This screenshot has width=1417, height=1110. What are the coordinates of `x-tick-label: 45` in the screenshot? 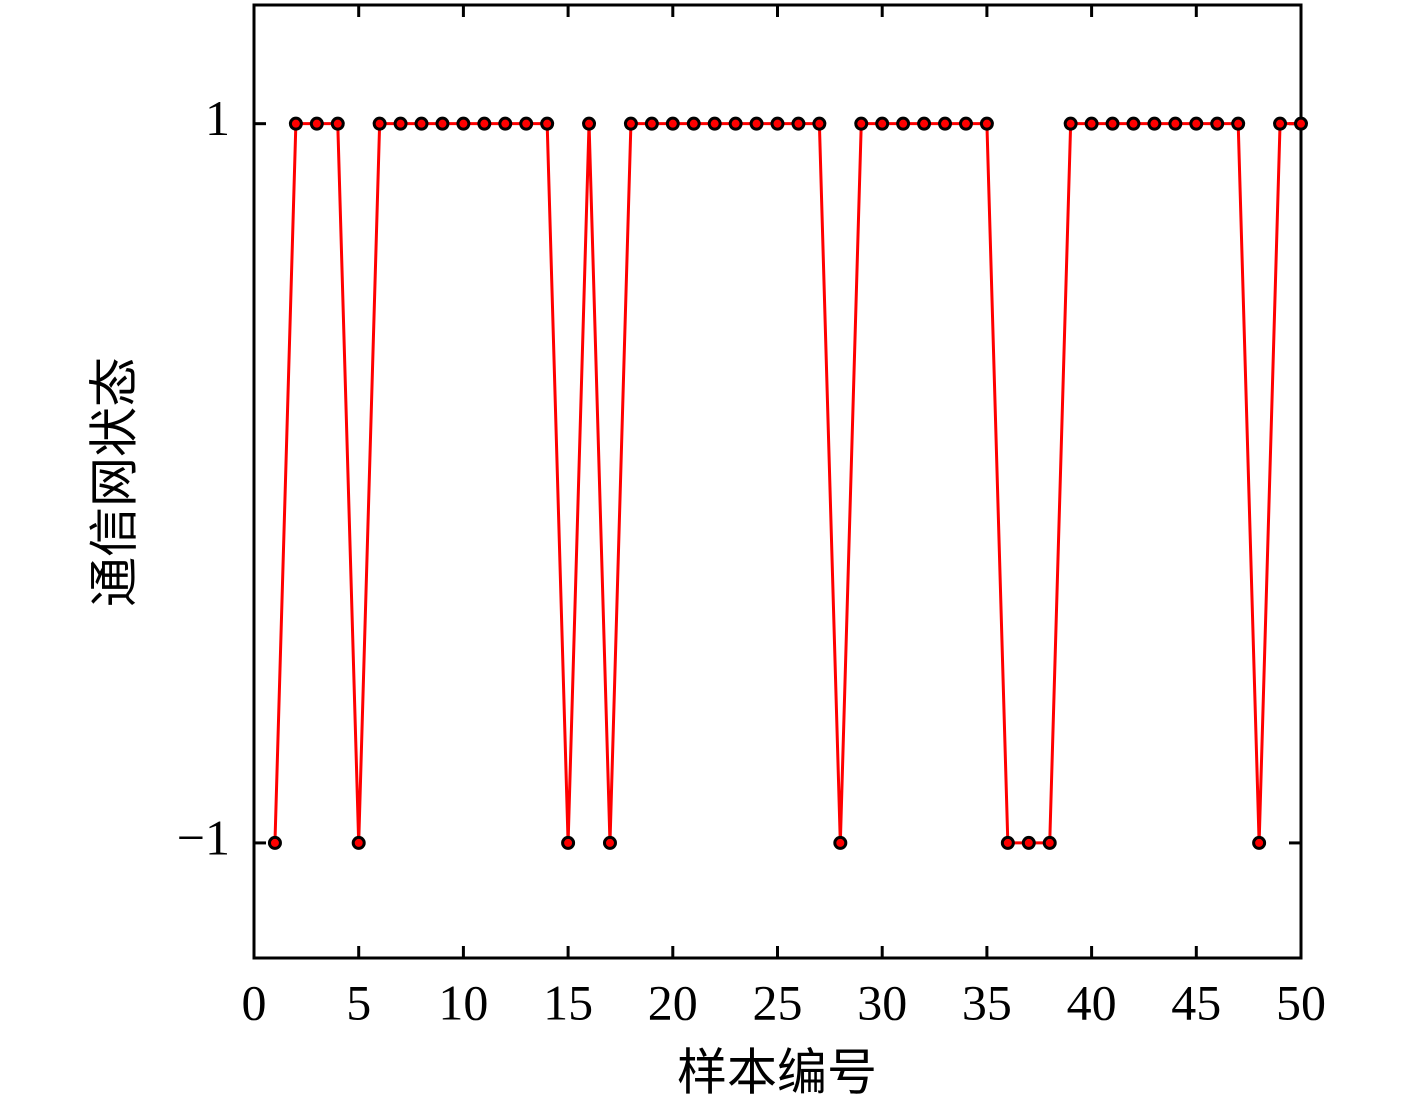 It's located at (1196, 1002).